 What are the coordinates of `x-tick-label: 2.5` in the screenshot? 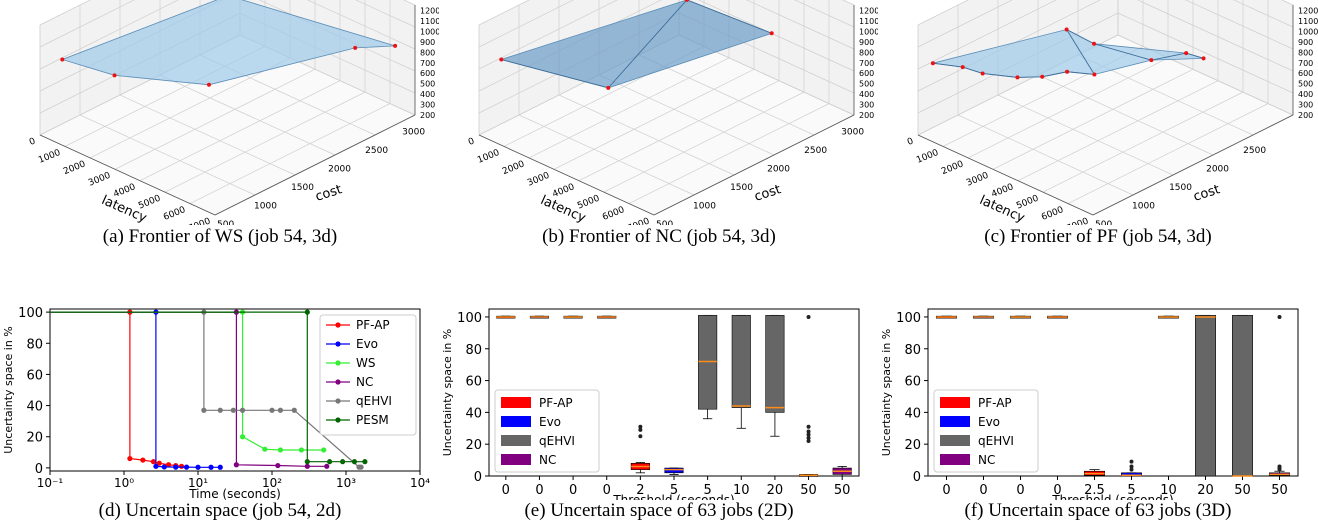 It's located at (1094, 490).